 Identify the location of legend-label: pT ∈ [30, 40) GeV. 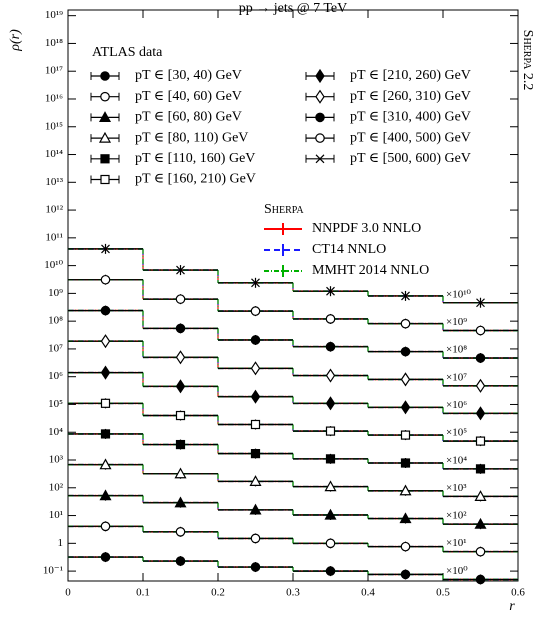
(188, 75).